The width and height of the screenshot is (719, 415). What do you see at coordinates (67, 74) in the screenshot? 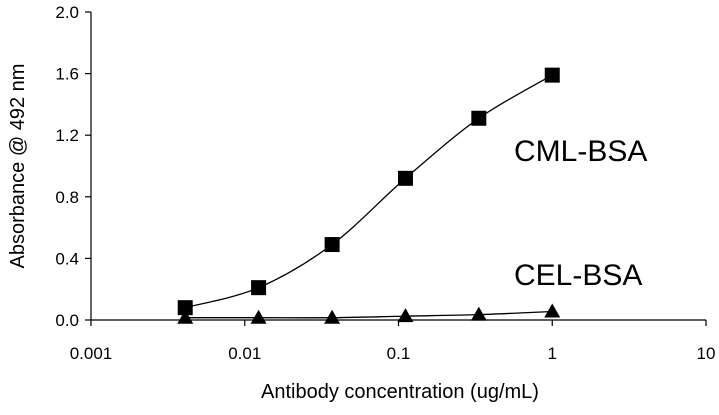
I see `y-tick-label: 1.6` at bounding box center [67, 74].